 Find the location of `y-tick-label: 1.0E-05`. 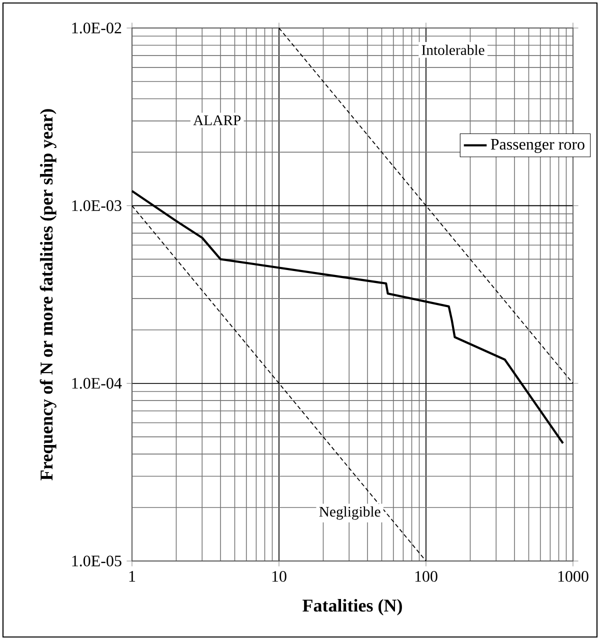

y-tick-label: 1.0E-05 is located at coordinates (97, 561).